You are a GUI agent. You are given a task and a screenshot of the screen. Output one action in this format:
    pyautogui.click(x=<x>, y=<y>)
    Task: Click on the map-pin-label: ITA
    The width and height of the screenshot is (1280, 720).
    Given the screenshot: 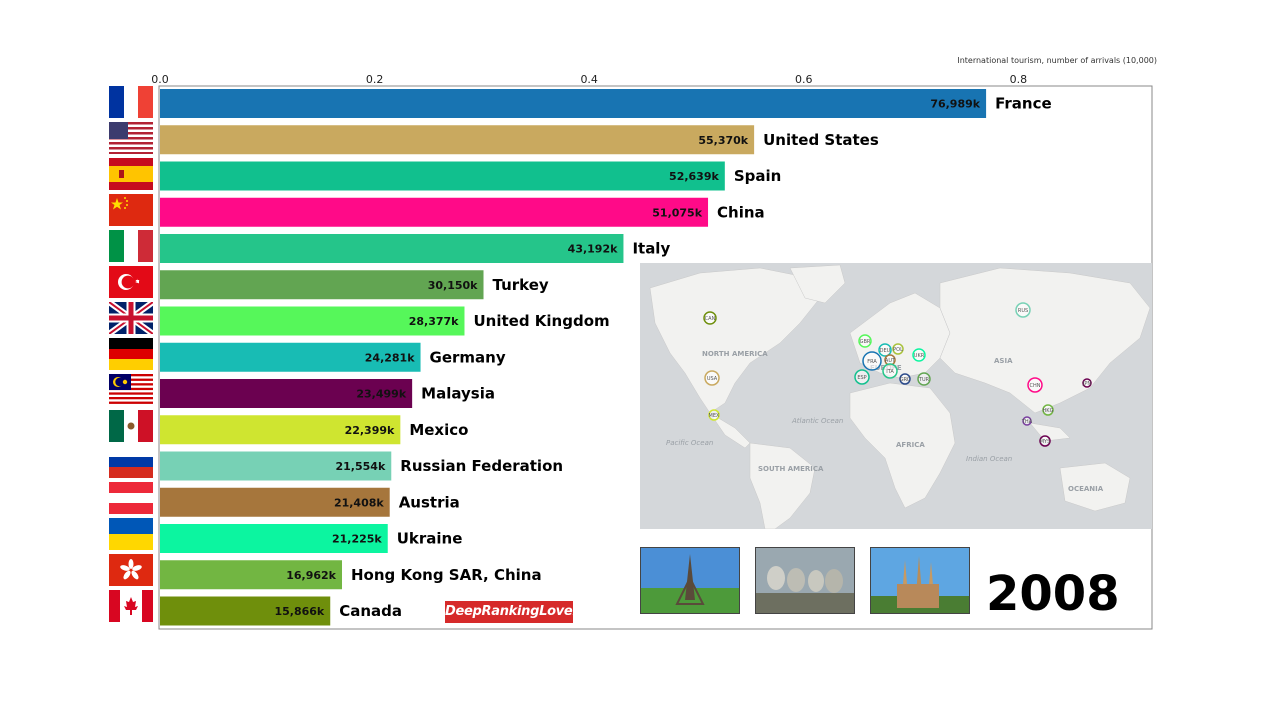 What is the action you would take?
    pyautogui.click(x=890, y=372)
    